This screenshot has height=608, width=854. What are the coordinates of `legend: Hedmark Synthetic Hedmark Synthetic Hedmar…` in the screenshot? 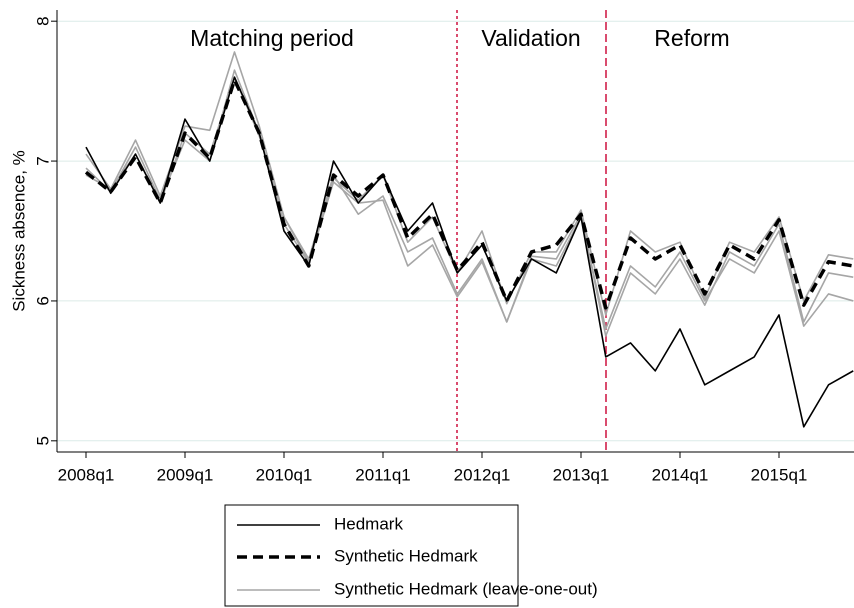 It's located at (417, 556).